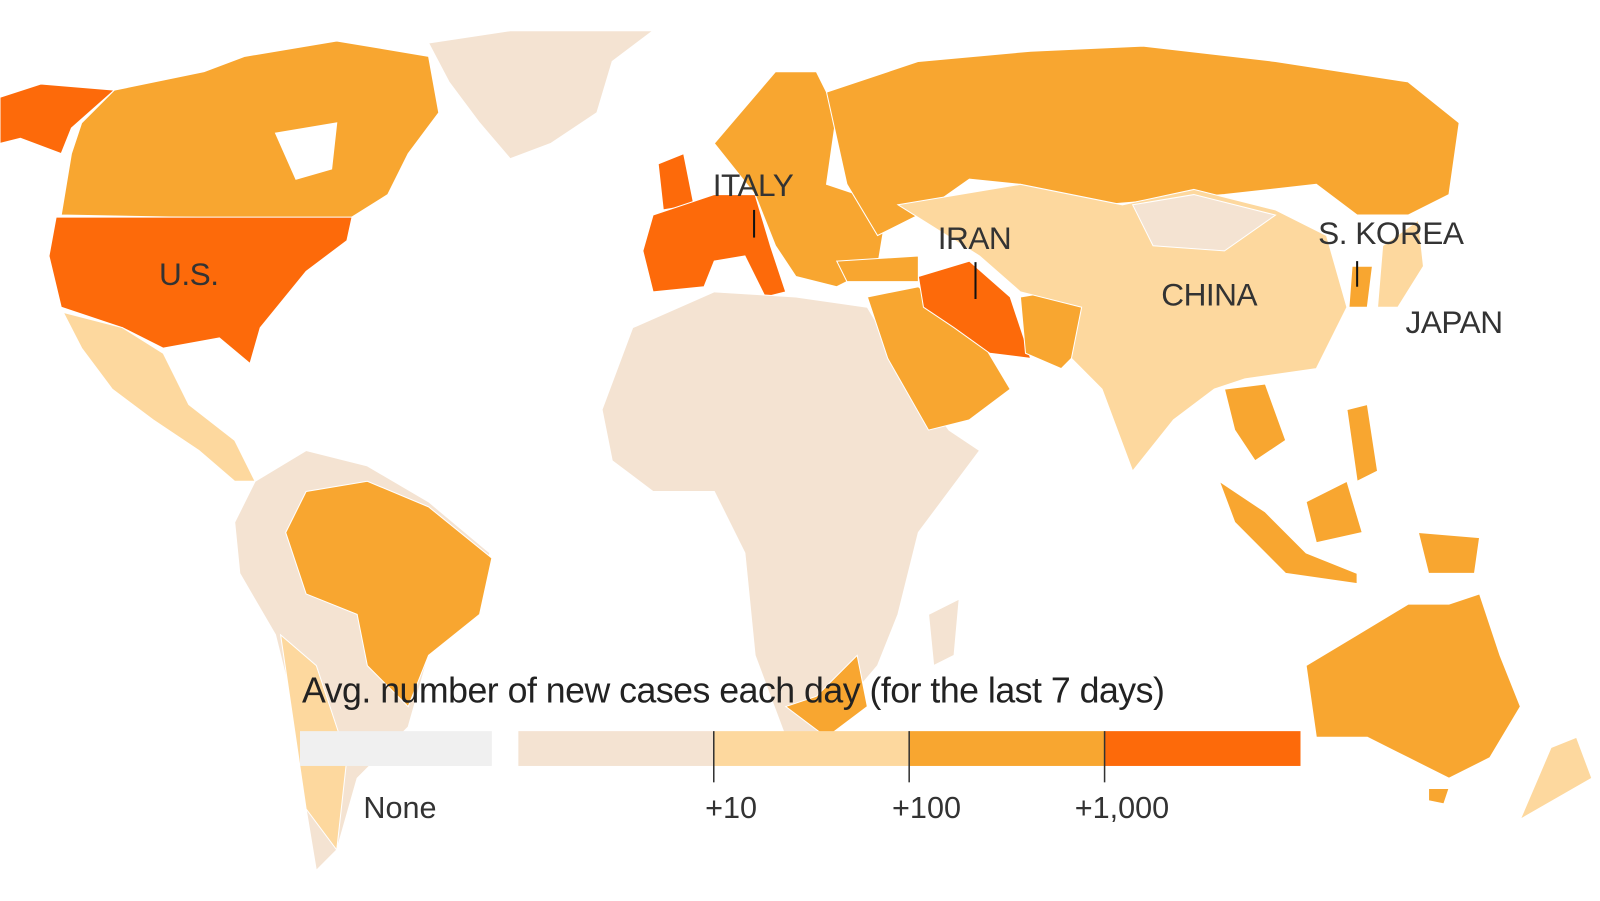 The width and height of the screenshot is (1600, 901). I want to click on japan, so click(1400, 263).